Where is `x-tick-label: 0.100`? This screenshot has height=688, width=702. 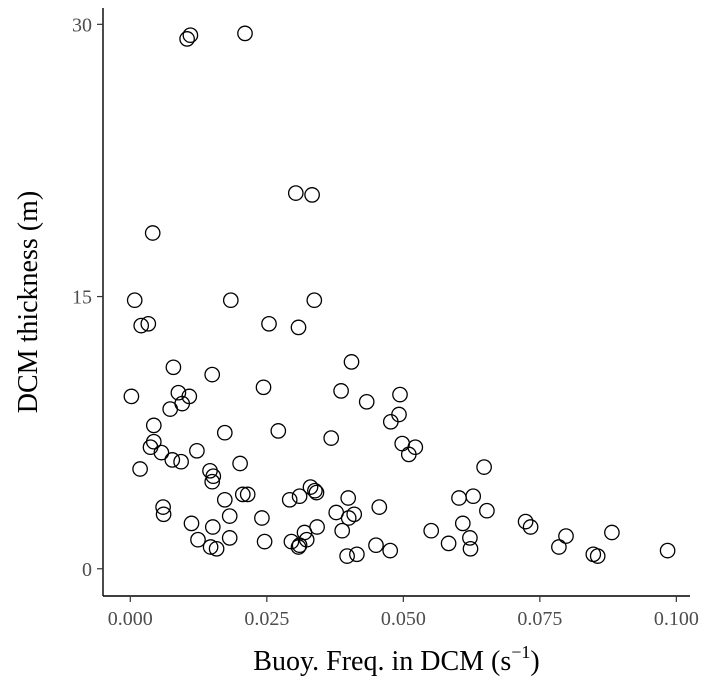 x-tick-label: 0.100 is located at coordinates (676, 619).